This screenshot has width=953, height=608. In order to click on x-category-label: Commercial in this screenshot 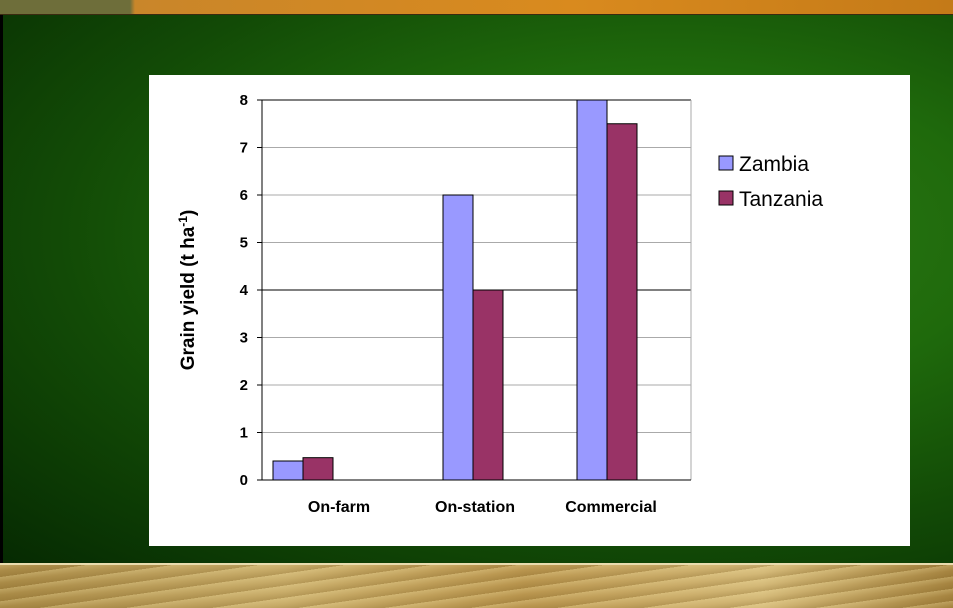, I will do `click(611, 507)`.